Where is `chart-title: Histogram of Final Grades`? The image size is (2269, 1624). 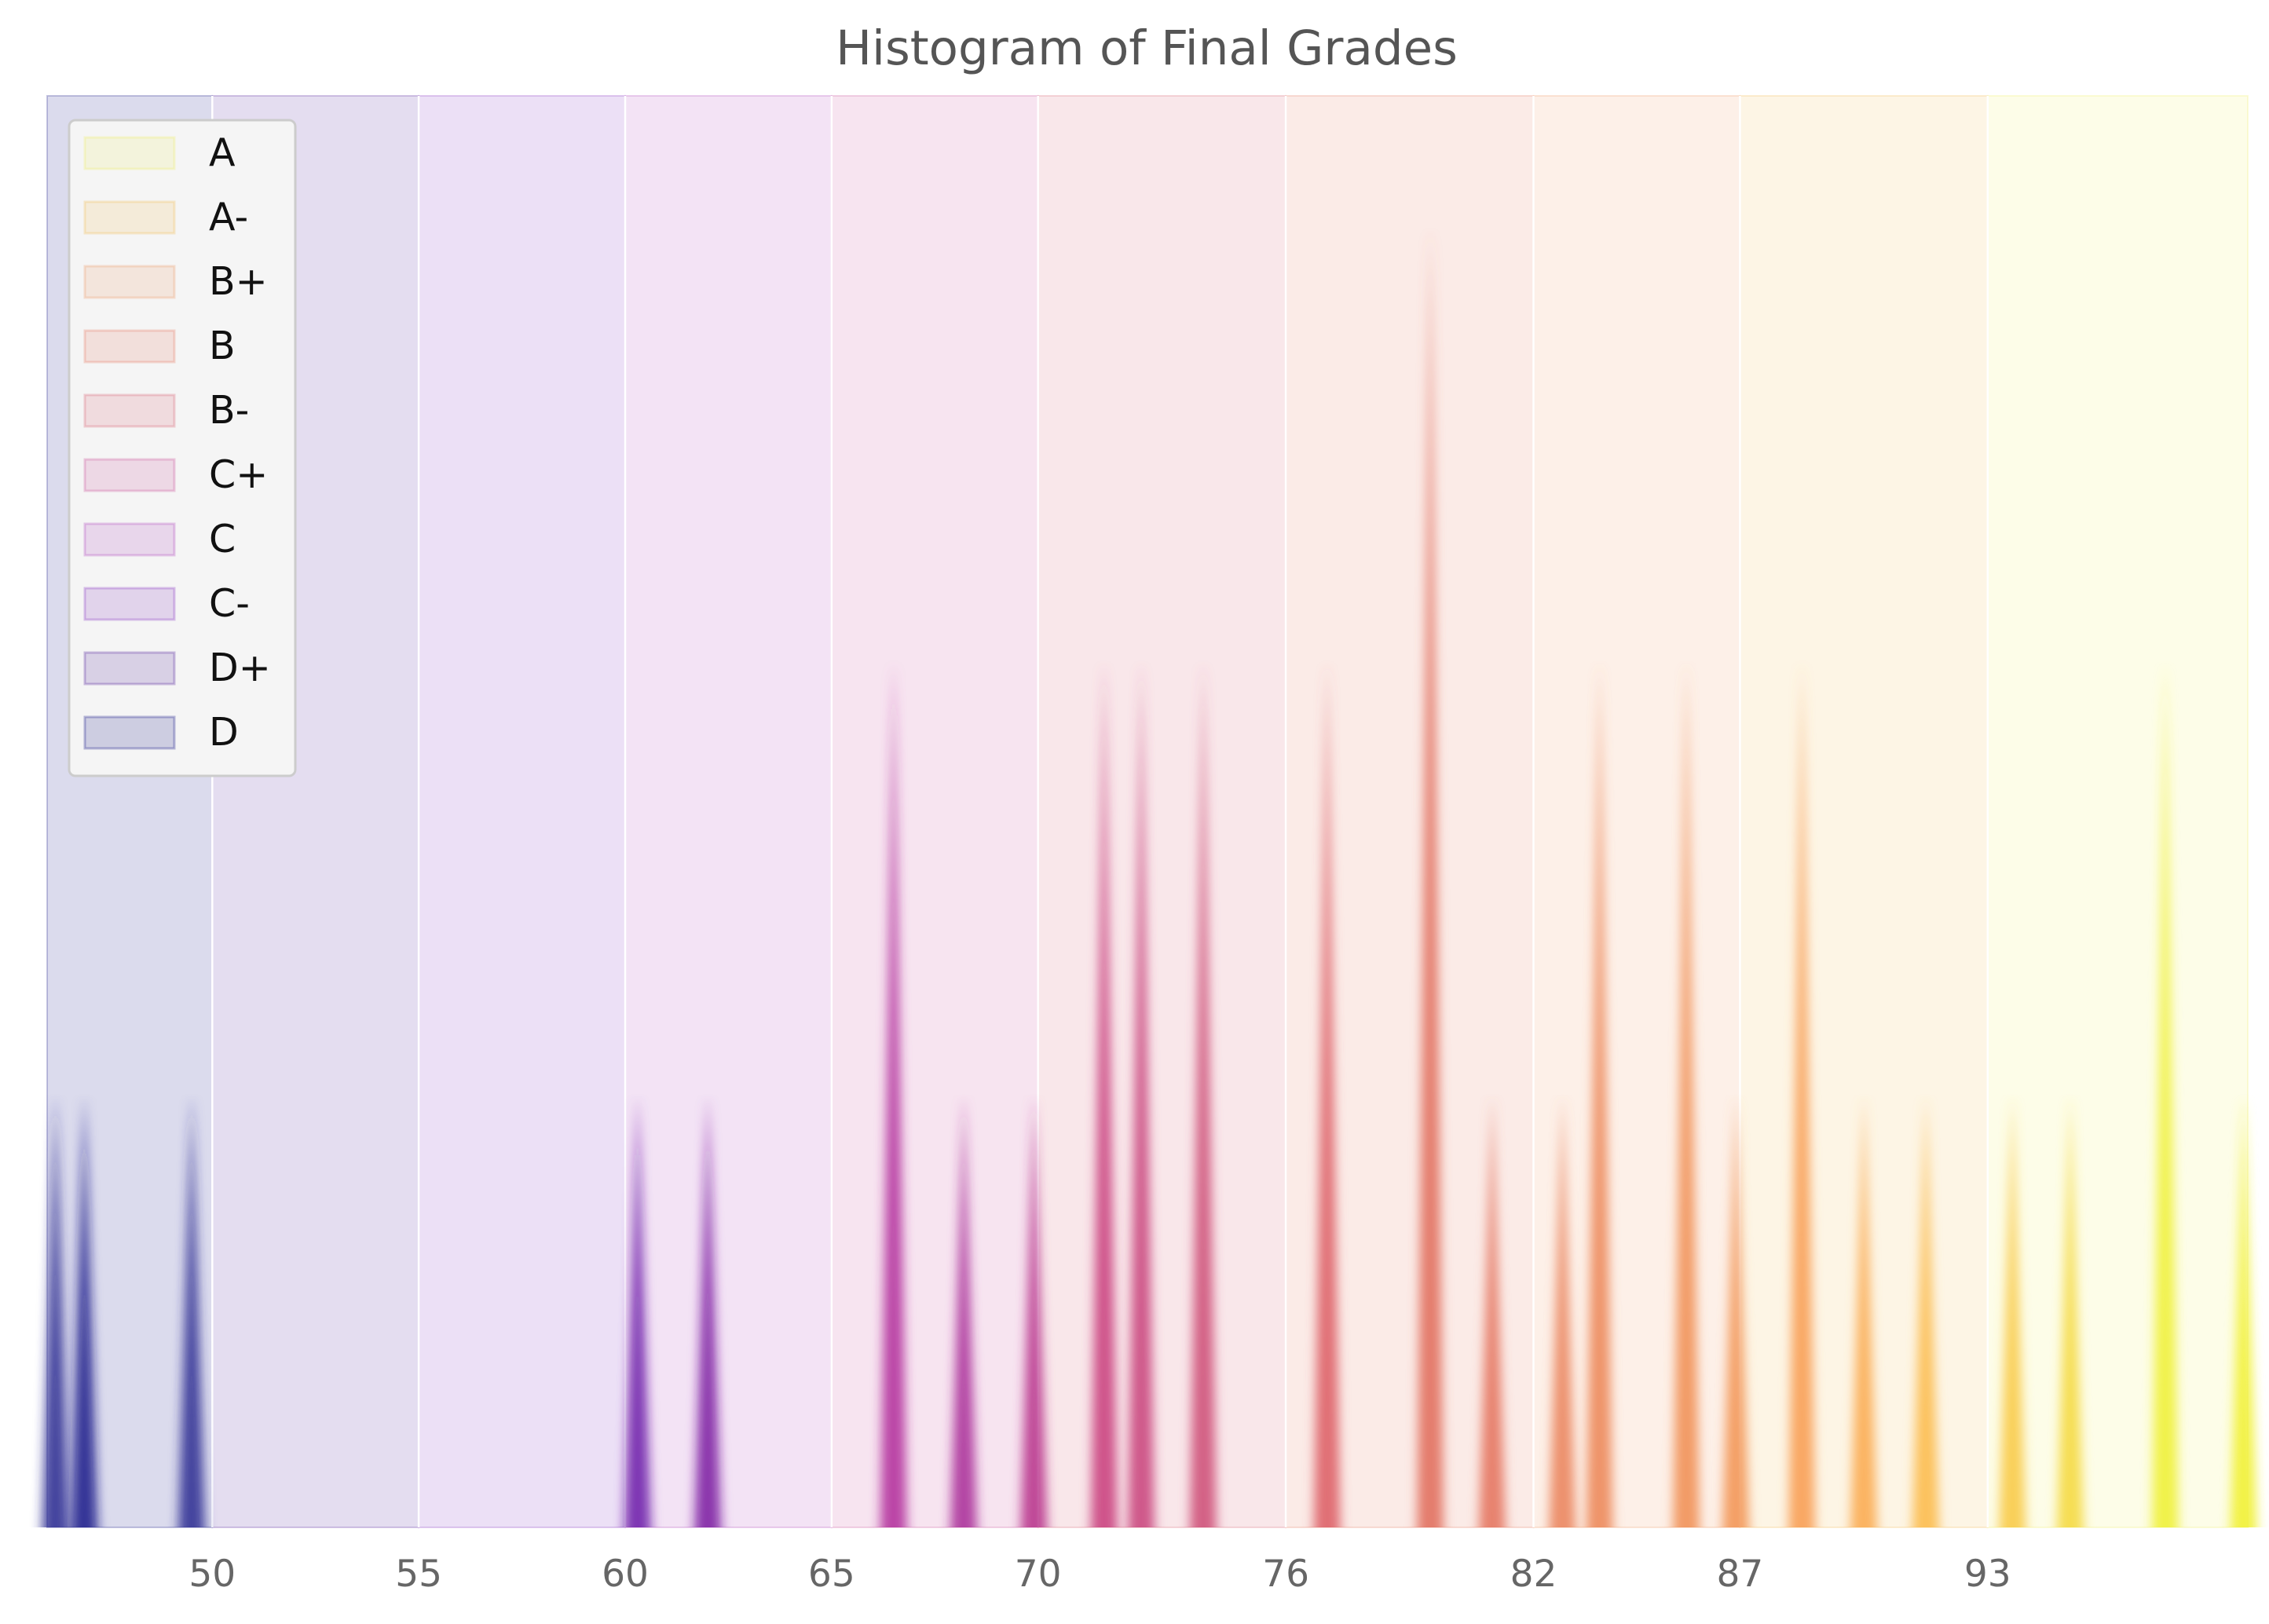
chart-title: Histogram of Final Grades is located at coordinates (1147, 48).